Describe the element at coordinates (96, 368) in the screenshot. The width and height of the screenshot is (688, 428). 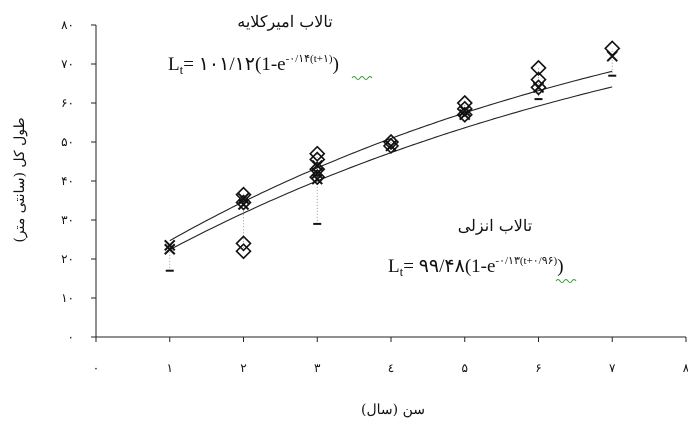
I see `x-tick-label: ۰` at that location.